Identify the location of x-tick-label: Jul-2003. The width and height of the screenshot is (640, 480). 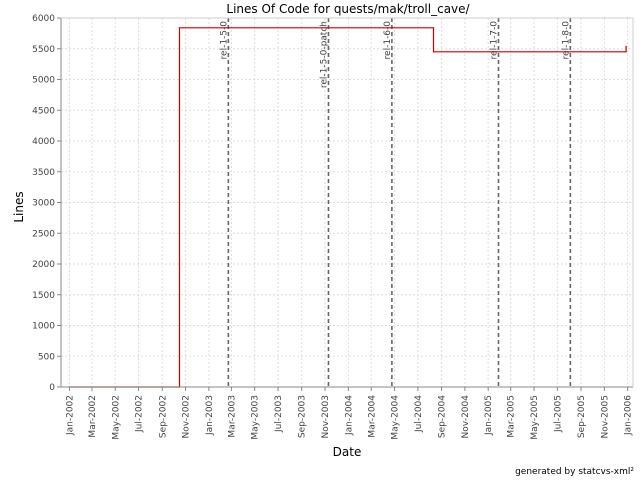
(279, 414).